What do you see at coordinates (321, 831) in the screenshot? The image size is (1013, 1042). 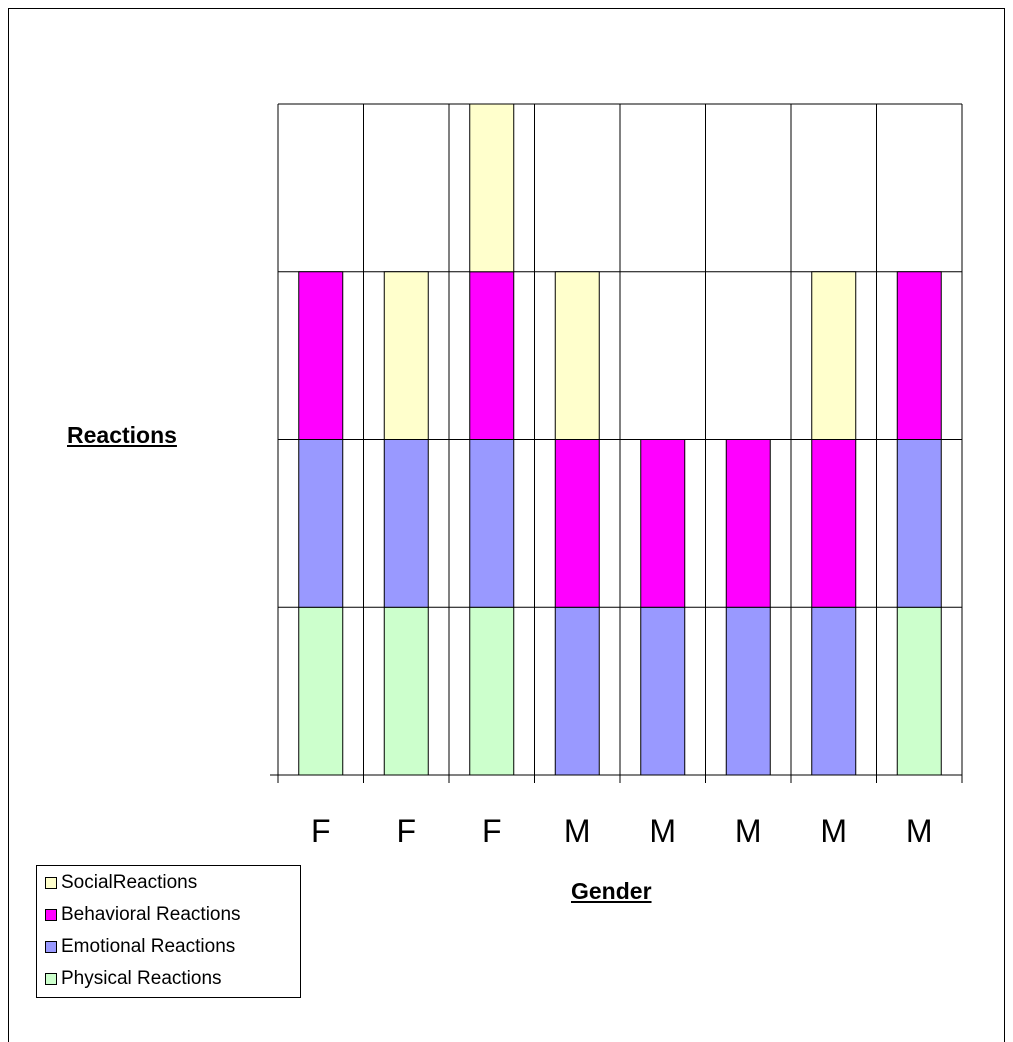 I see `x-tick-label-0: F` at bounding box center [321, 831].